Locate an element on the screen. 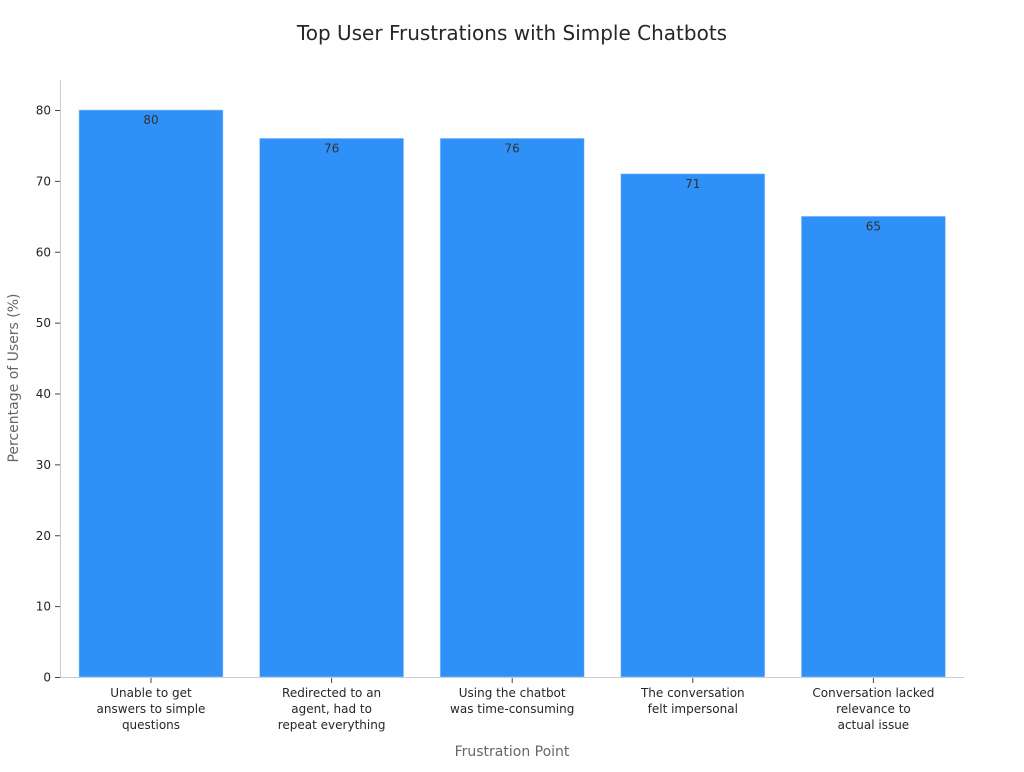 This screenshot has width=1024, height=772. x-tick-label: Conversation lacked is located at coordinates (873, 693).